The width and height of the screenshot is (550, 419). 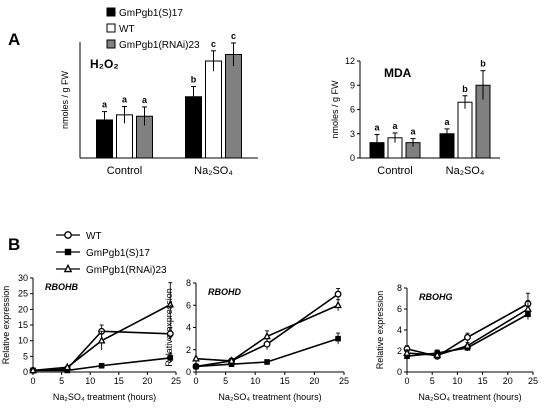 What do you see at coordinates (127, 29) in the screenshot?
I see `legend-a-label-1: WT` at bounding box center [127, 29].